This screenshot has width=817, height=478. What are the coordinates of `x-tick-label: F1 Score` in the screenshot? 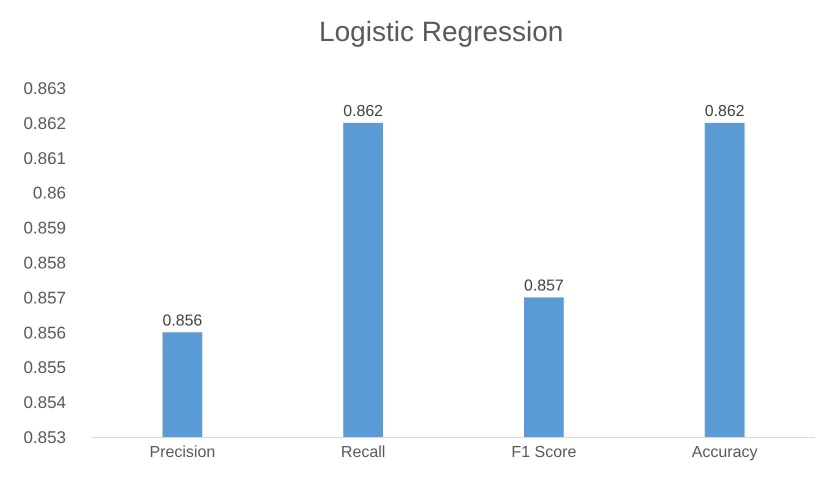 It's located at (543, 453).